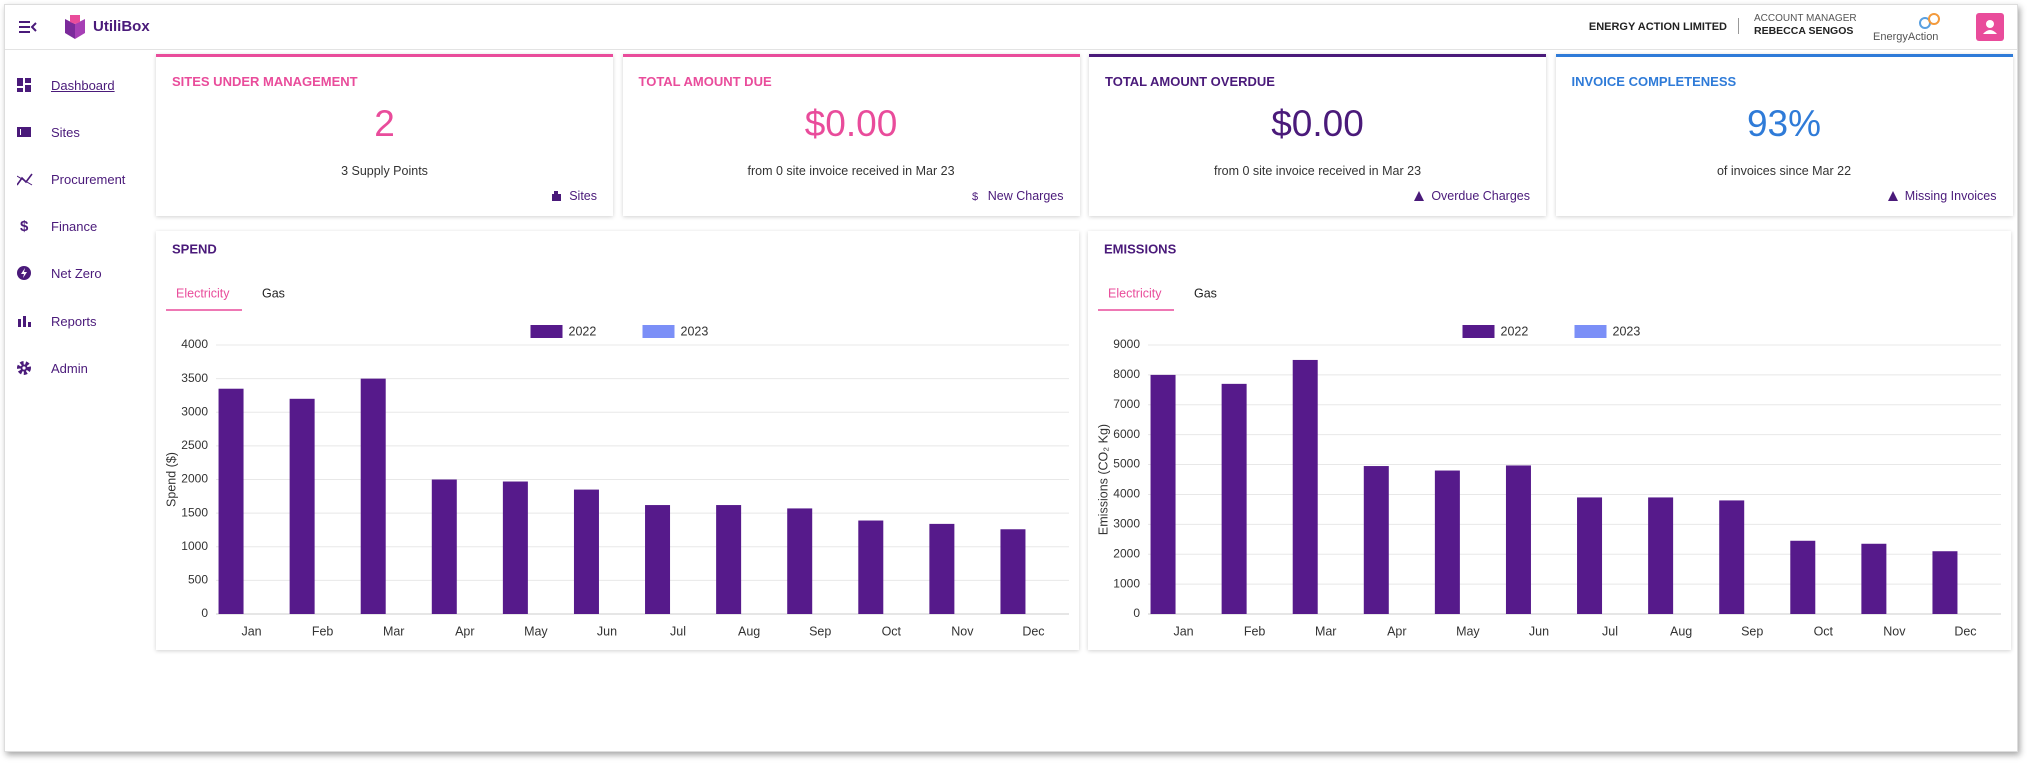 The height and width of the screenshot is (764, 2027). Describe the element at coordinates (76, 274) in the screenshot. I see `nav-item: Net Zero` at that location.